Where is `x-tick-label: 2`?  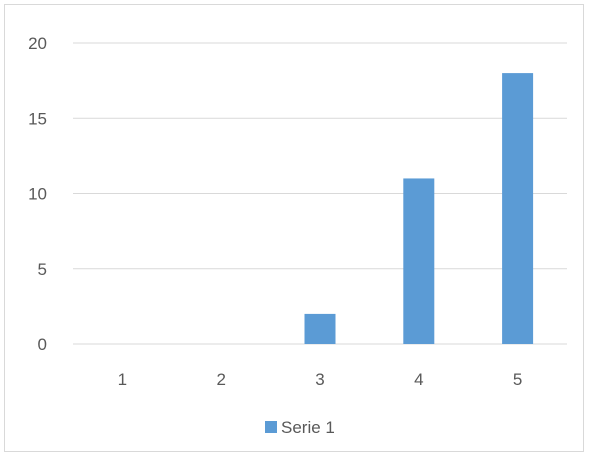
x-tick-label: 2 is located at coordinates (220, 379).